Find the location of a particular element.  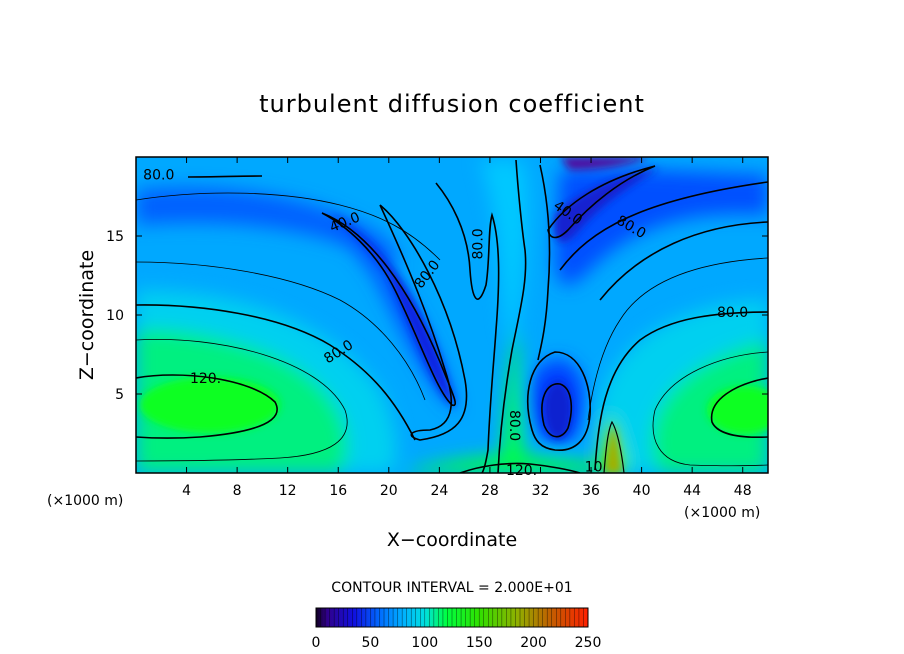

contour-center-right-column is located at coordinates (544, 262).